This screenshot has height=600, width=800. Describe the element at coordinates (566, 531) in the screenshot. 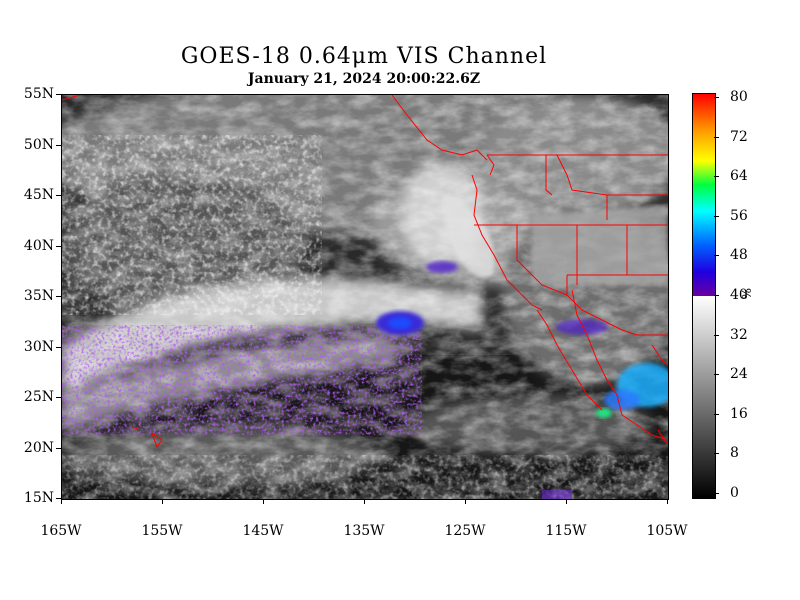

I see `longitude-label: 115W` at that location.